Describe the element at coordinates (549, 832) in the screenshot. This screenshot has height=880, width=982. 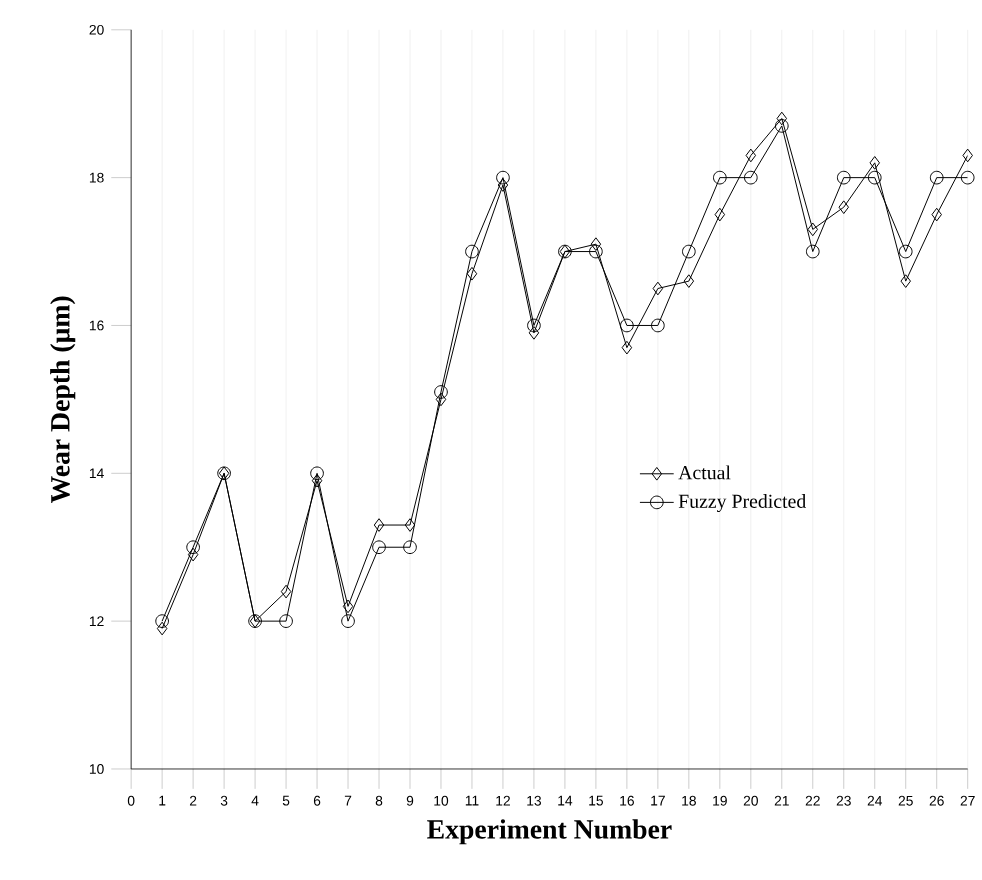
I see `x-axis-title: Experiment Number` at that location.